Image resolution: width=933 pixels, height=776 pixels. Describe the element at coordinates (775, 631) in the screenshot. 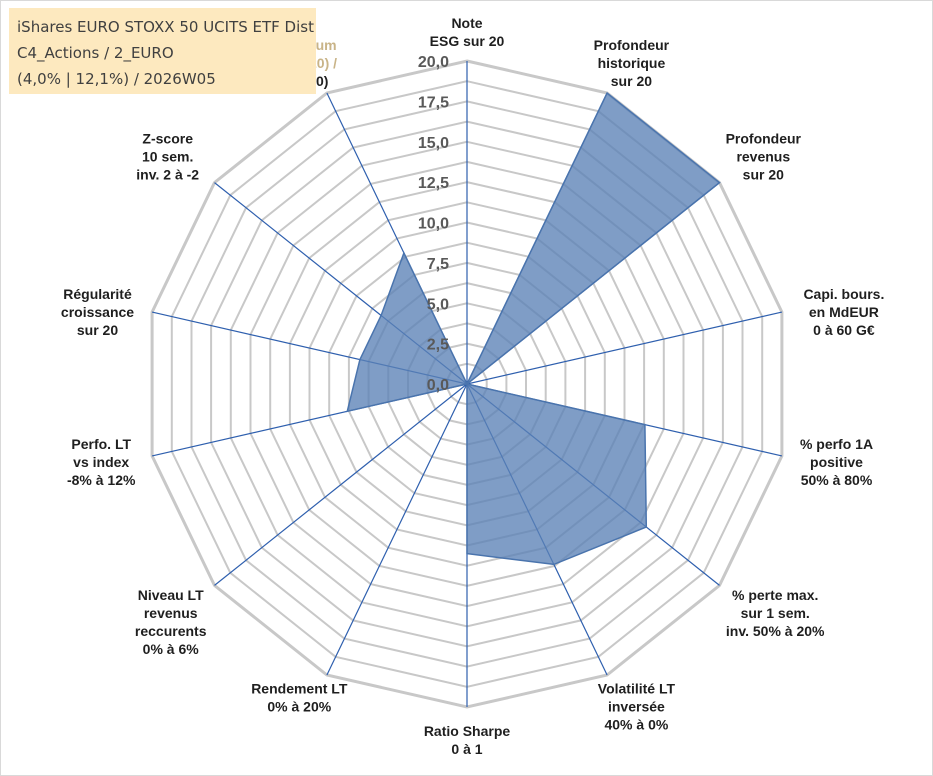

I see `category-label-line: inv. 50% à 20%` at that location.